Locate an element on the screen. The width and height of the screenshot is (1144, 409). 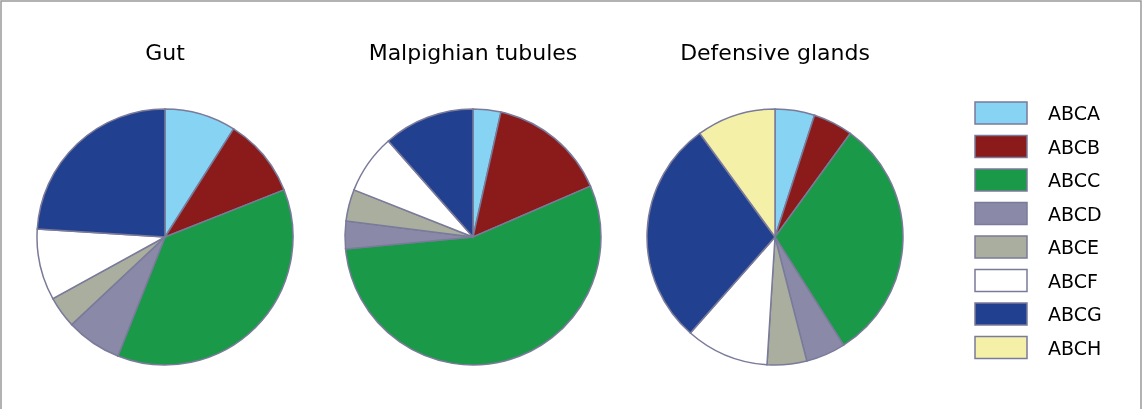
chart-title: Gut is located at coordinates (165, 52).